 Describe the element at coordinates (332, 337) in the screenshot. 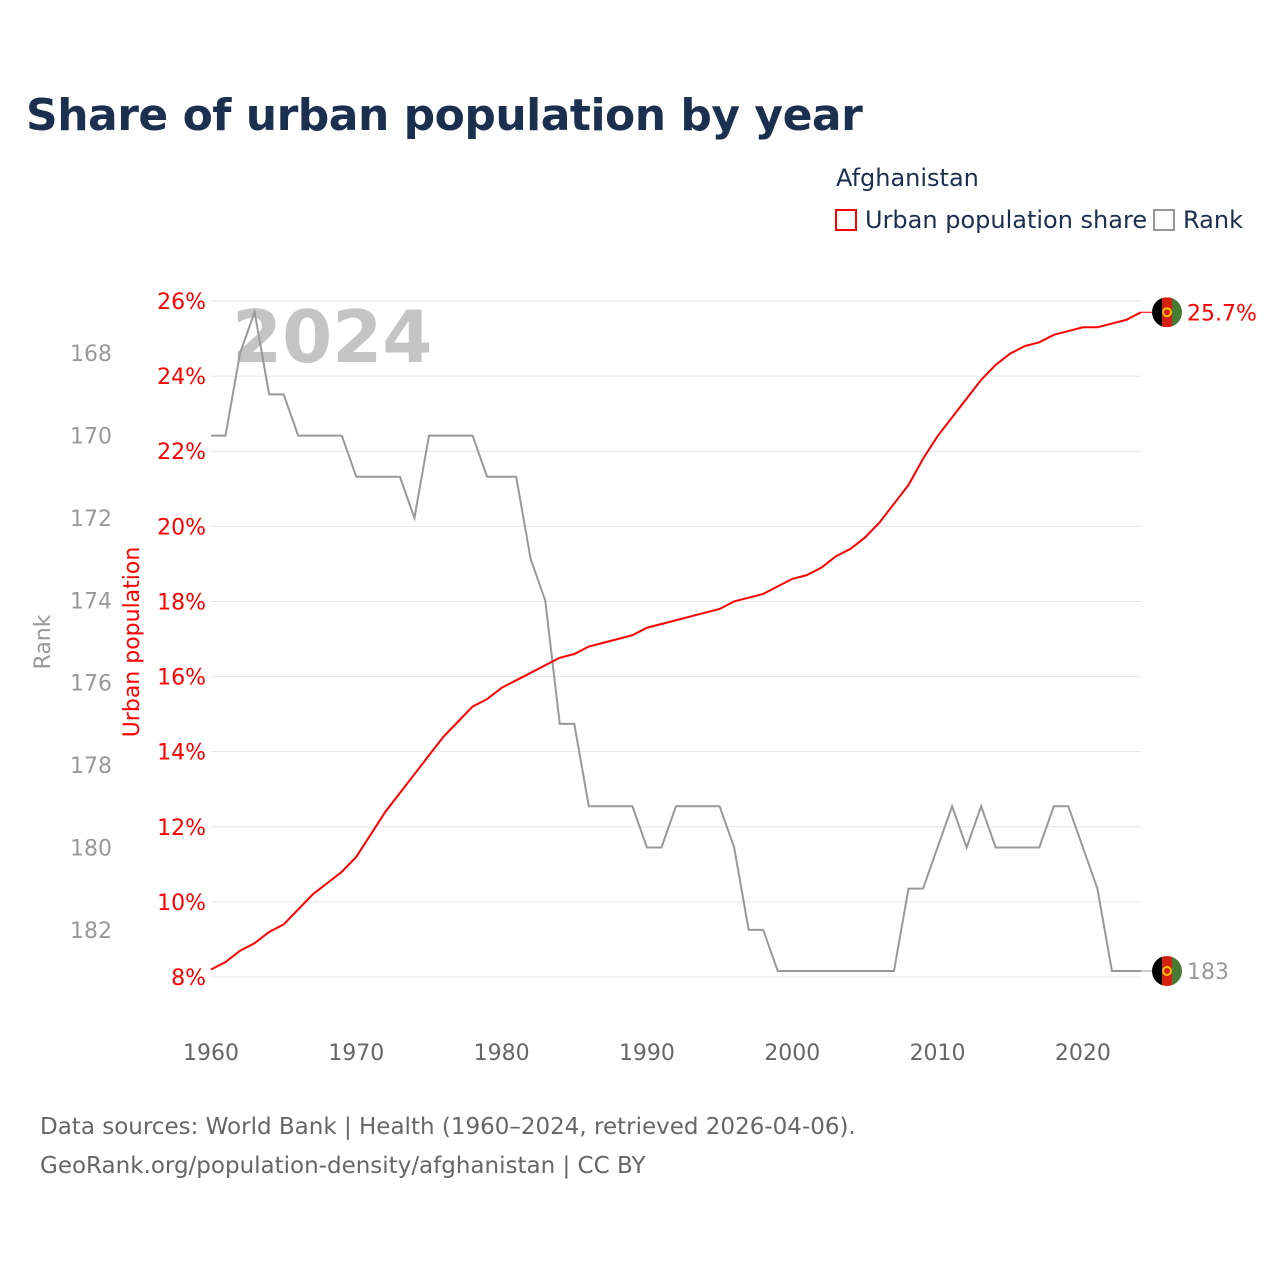

I see `watermark-year: 2024` at that location.